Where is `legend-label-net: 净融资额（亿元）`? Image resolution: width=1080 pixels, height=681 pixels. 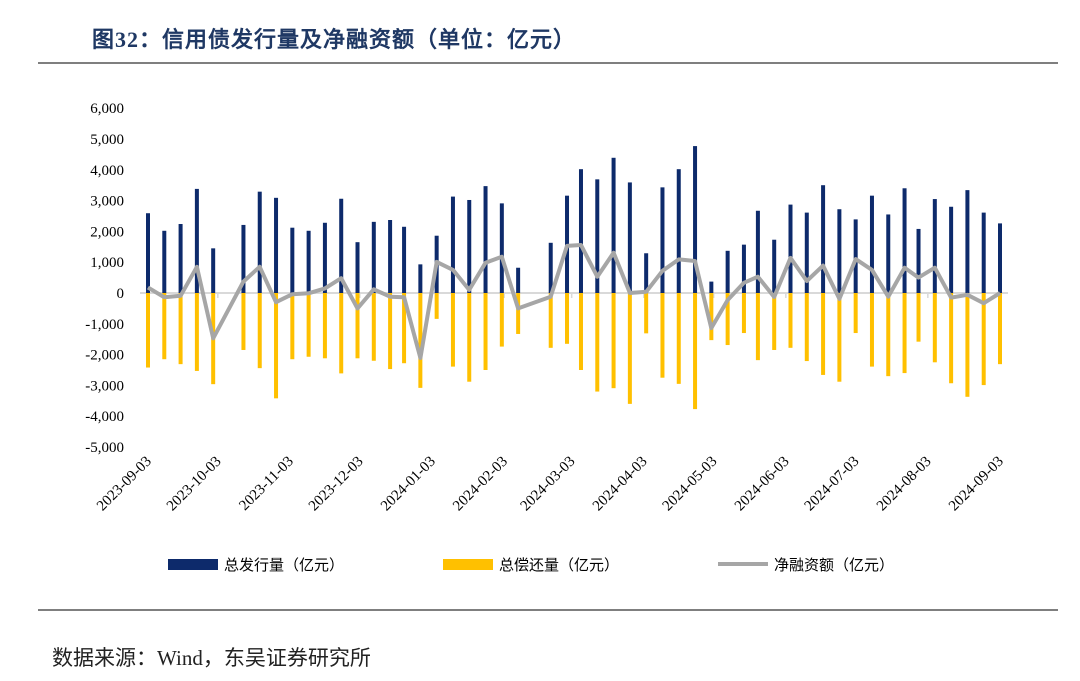 legend-label-net: 净融资额（亿元） is located at coordinates (834, 565).